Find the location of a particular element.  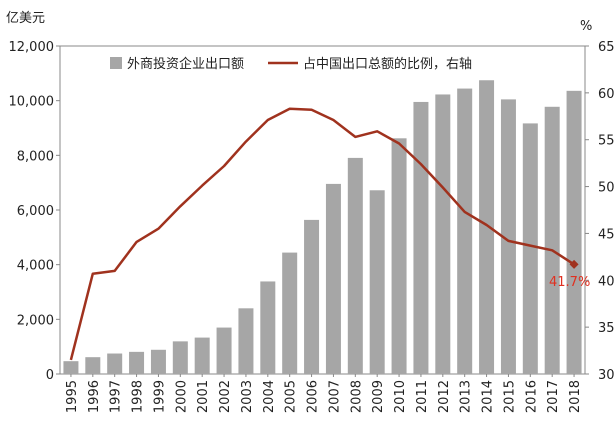

left-tick-label: 12,000 is located at coordinates (32, 47).